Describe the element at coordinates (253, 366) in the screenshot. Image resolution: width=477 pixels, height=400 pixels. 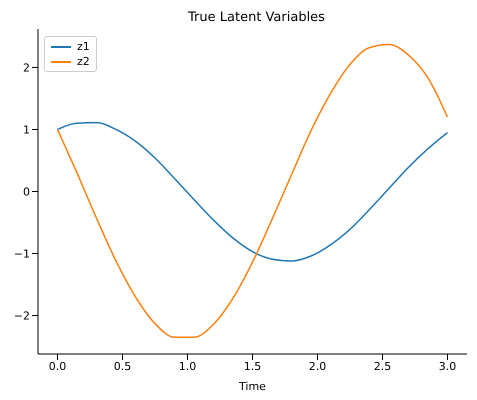
I see `x-tick-label: 1.5` at that location.